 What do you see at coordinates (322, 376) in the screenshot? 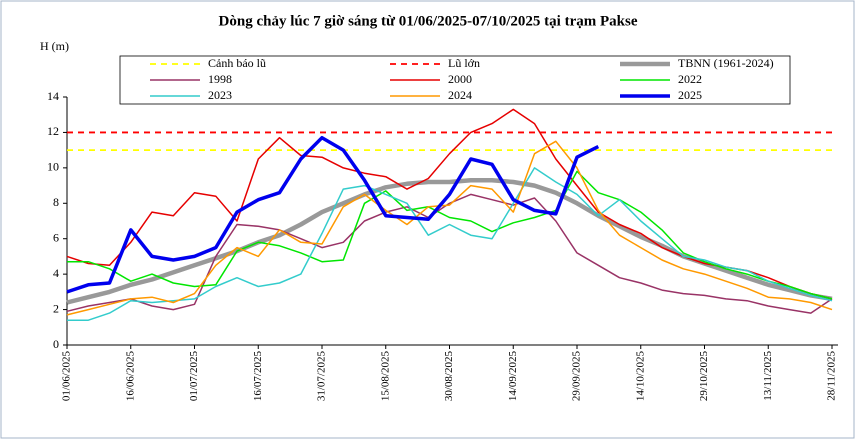
I see `x-tick-label: 31/07/2025` at bounding box center [322, 376].